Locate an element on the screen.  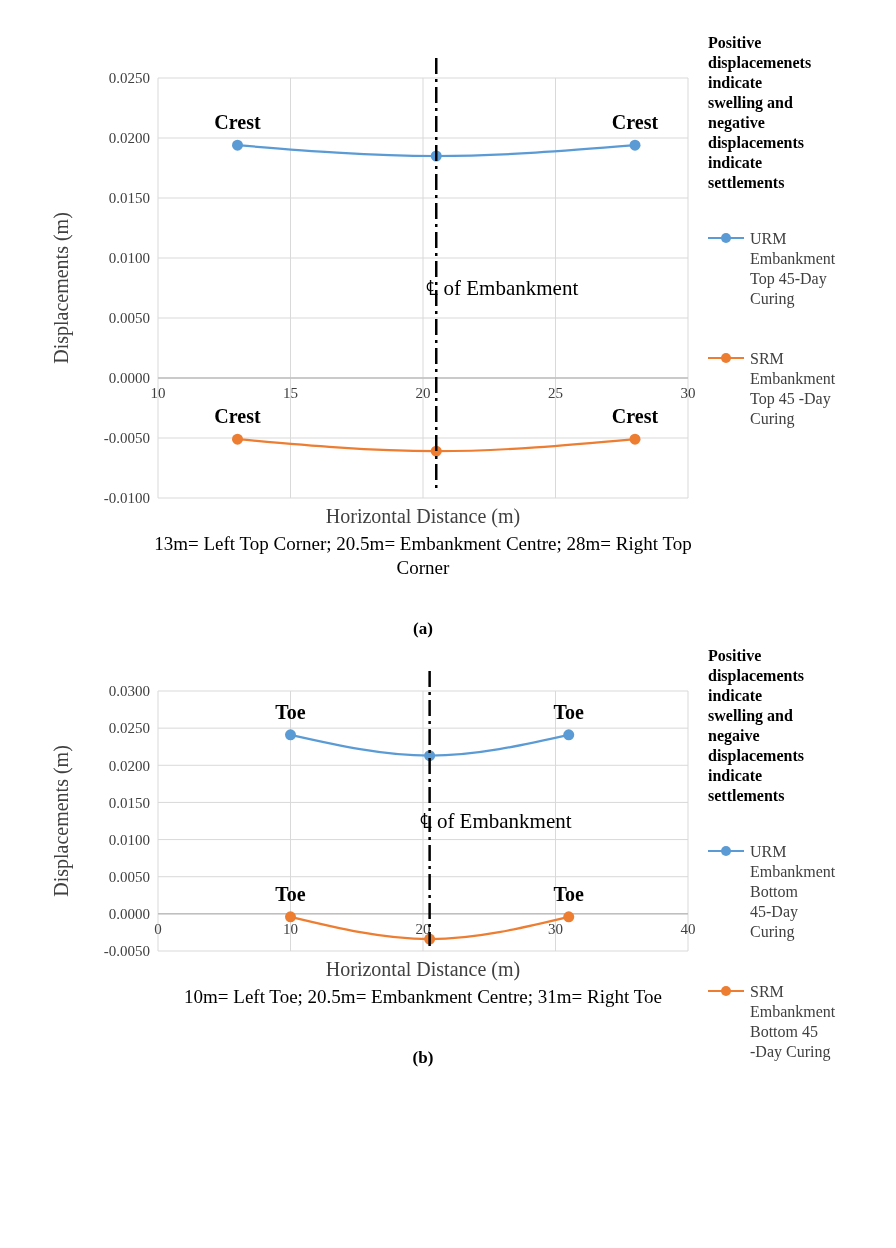
text: 10m= Left Toe; 20.5m= Embankment Centre; 31m= Right Toe is located at coordinates (423, 996).